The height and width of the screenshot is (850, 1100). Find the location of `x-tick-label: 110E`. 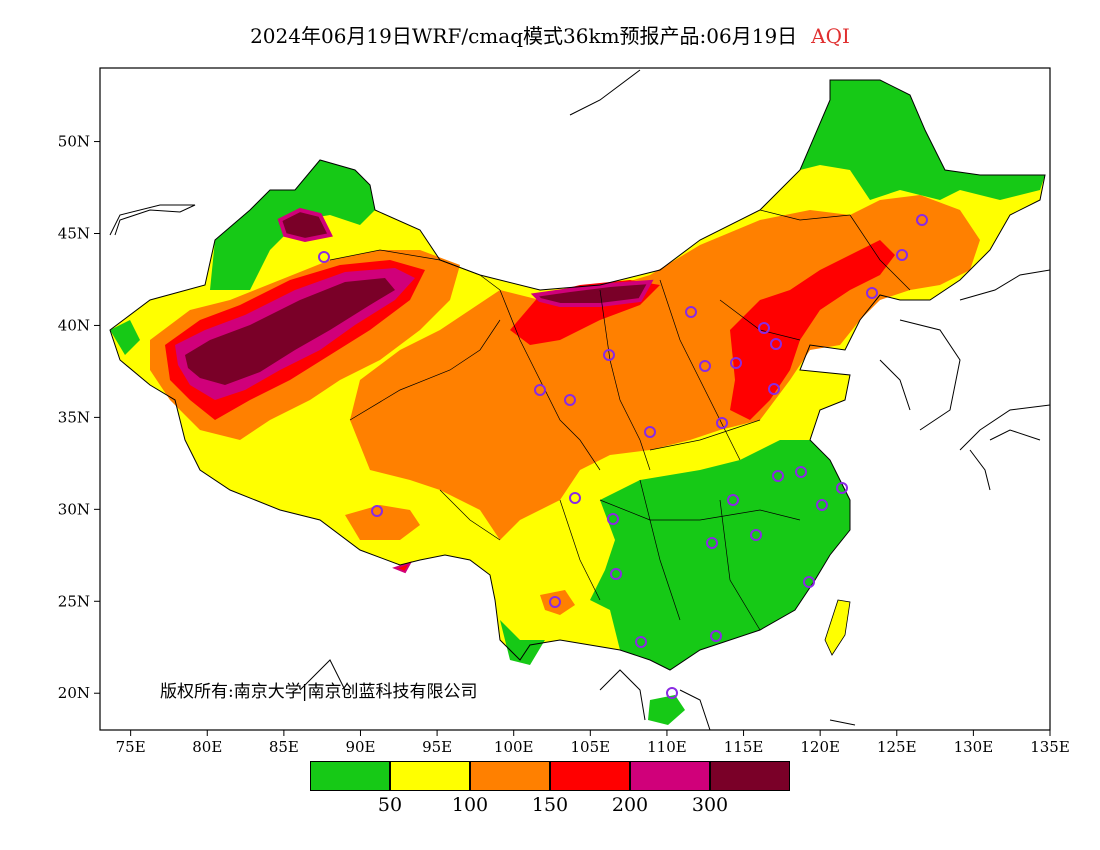

x-tick-label: 110E is located at coordinates (667, 747).